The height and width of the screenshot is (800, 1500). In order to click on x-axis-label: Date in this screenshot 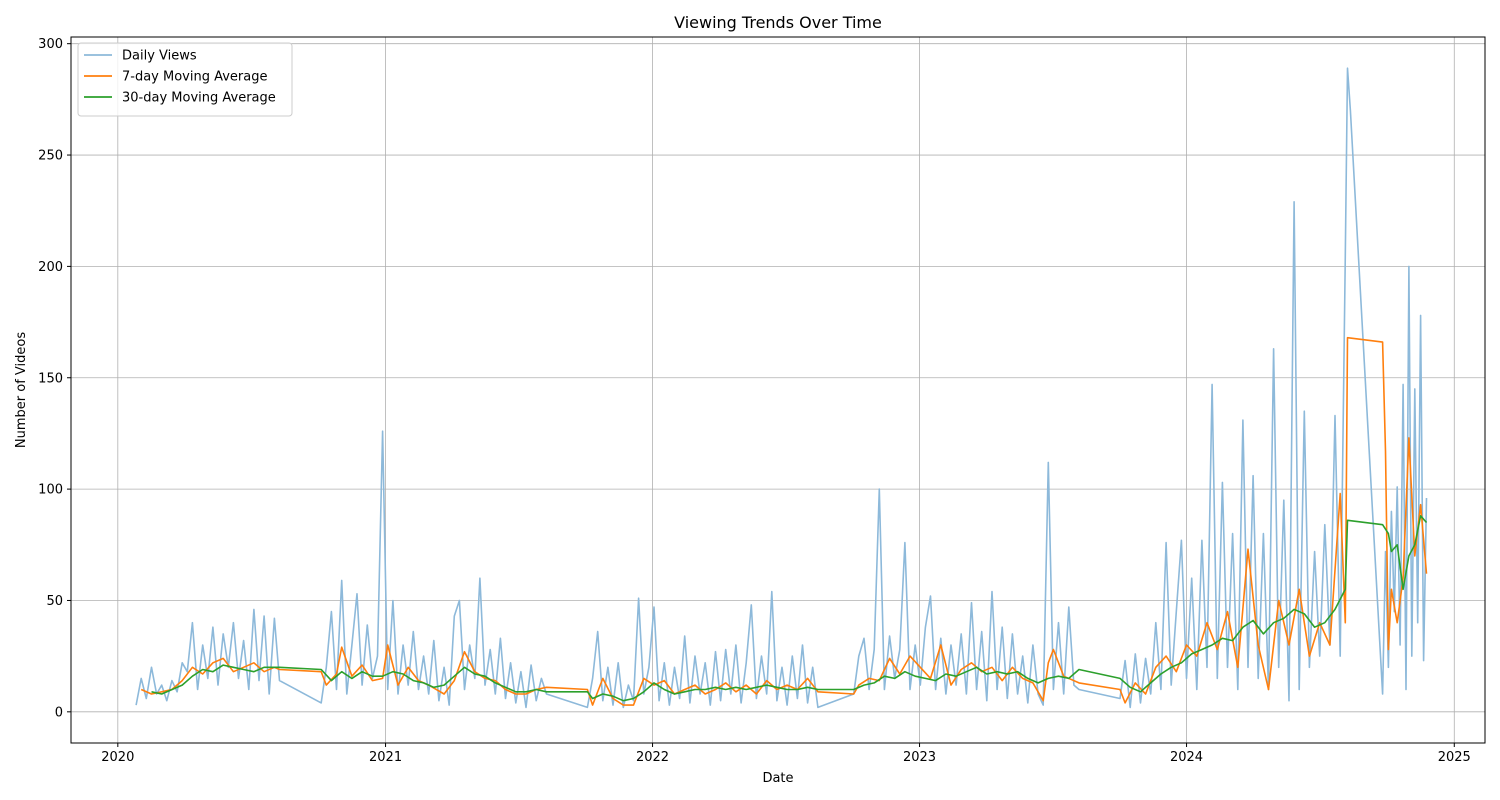, I will do `click(777, 778)`.